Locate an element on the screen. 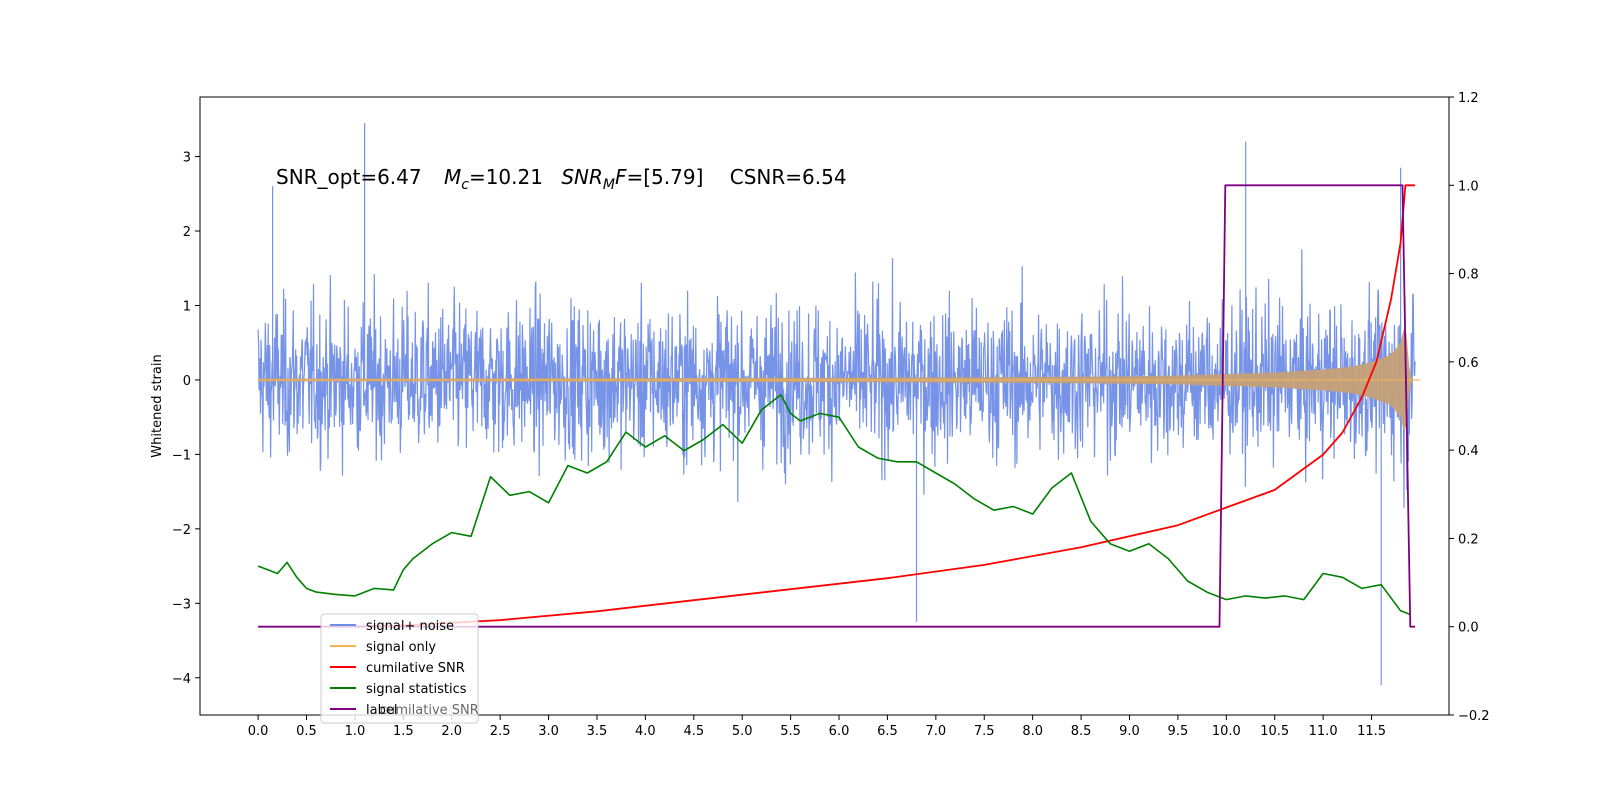 The height and width of the screenshot is (800, 1600). y-left-tick-label: 2 is located at coordinates (187, 232).